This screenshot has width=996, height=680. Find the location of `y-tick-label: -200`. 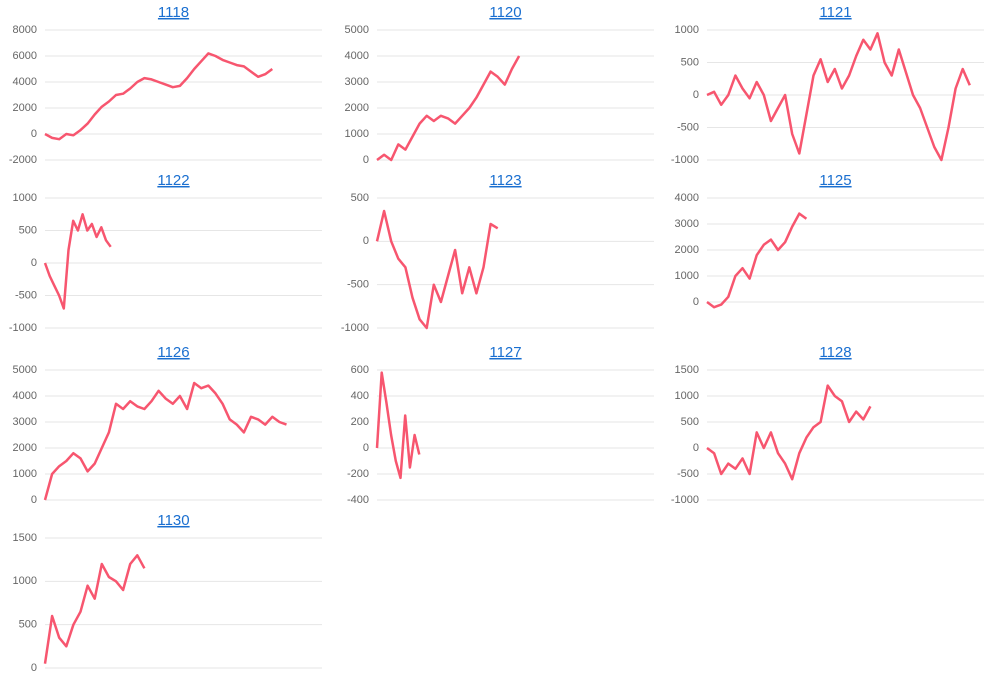

y-tick-label: -200 is located at coordinates (358, 474).